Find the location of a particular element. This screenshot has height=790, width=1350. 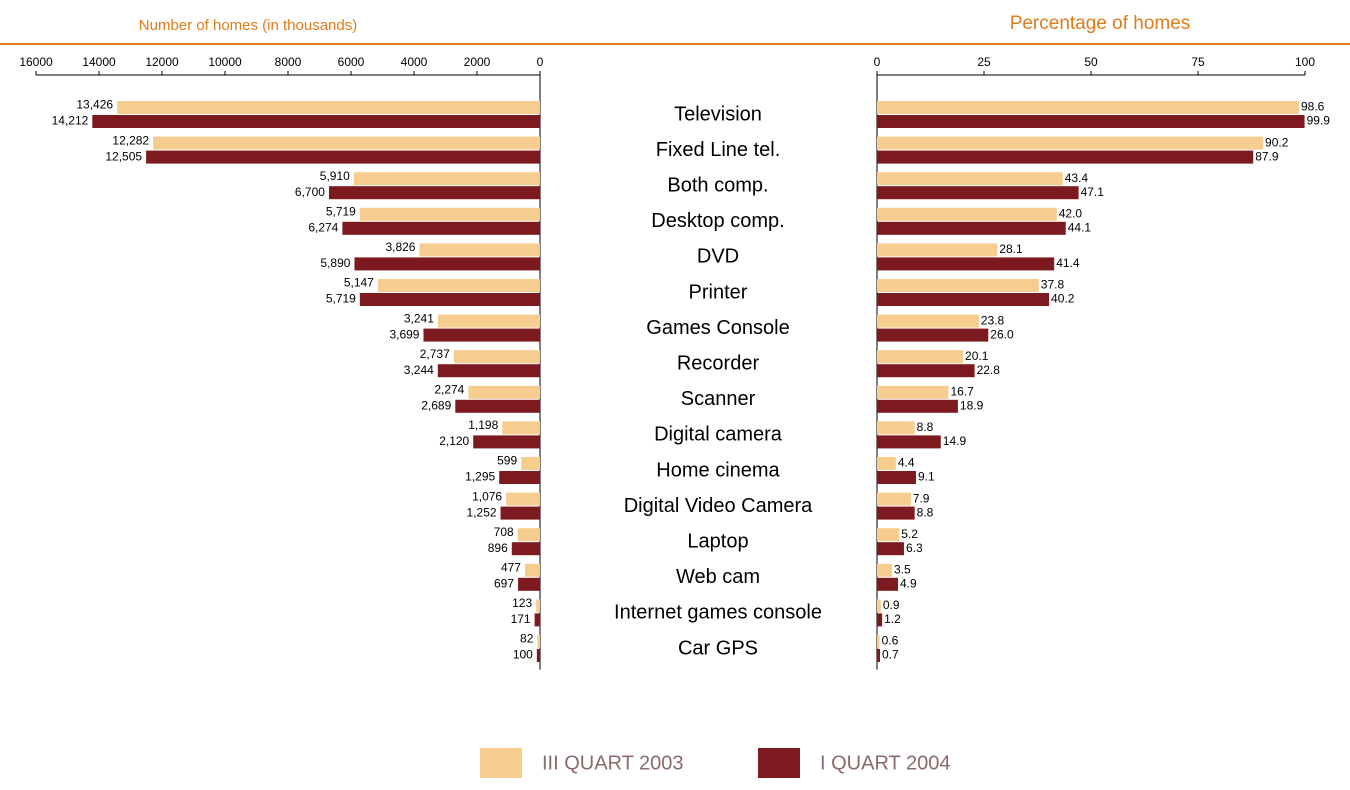

x-tick-label: 4000 is located at coordinates (414, 62).